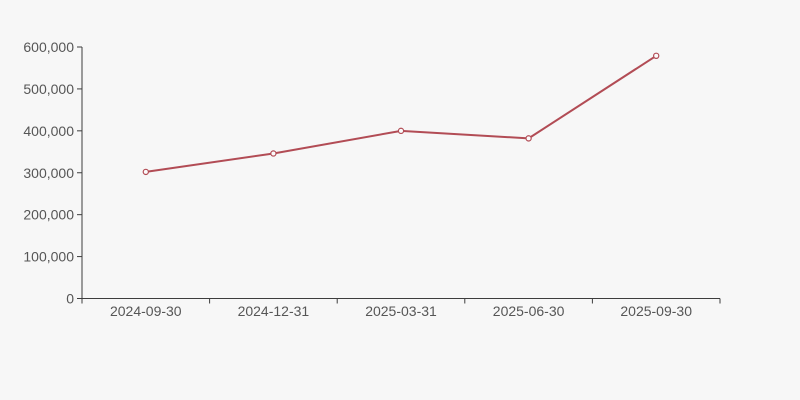 The width and height of the screenshot is (800, 400). Describe the element at coordinates (48, 131) in the screenshot. I see `y-axis-tick-label: 400,000` at that location.